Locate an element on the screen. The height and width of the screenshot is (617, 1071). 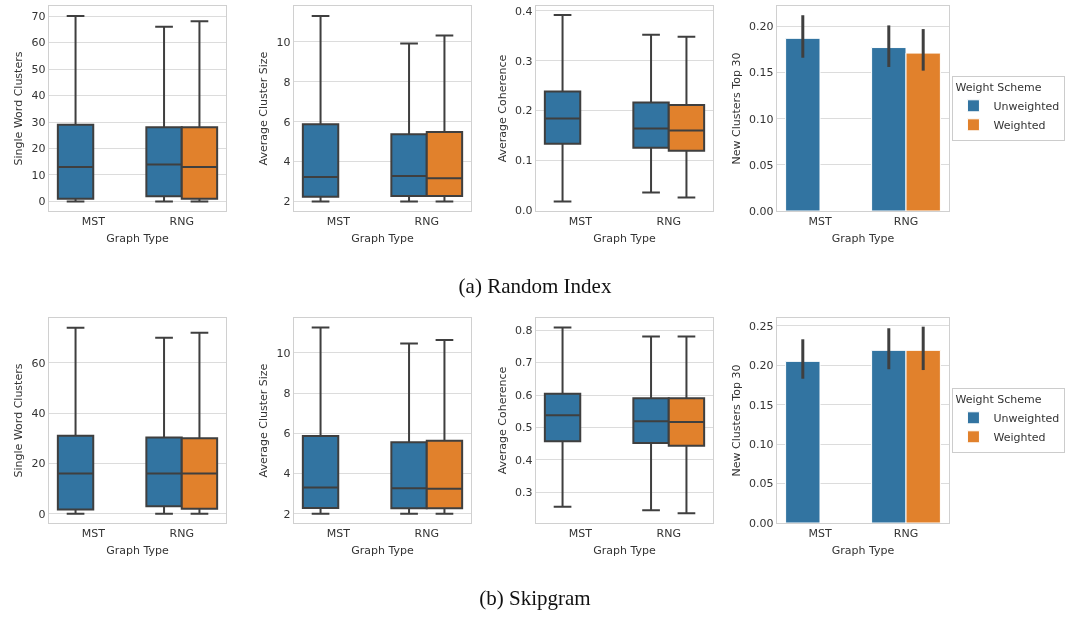
y-tick-label: 70 is located at coordinates (38, 16).